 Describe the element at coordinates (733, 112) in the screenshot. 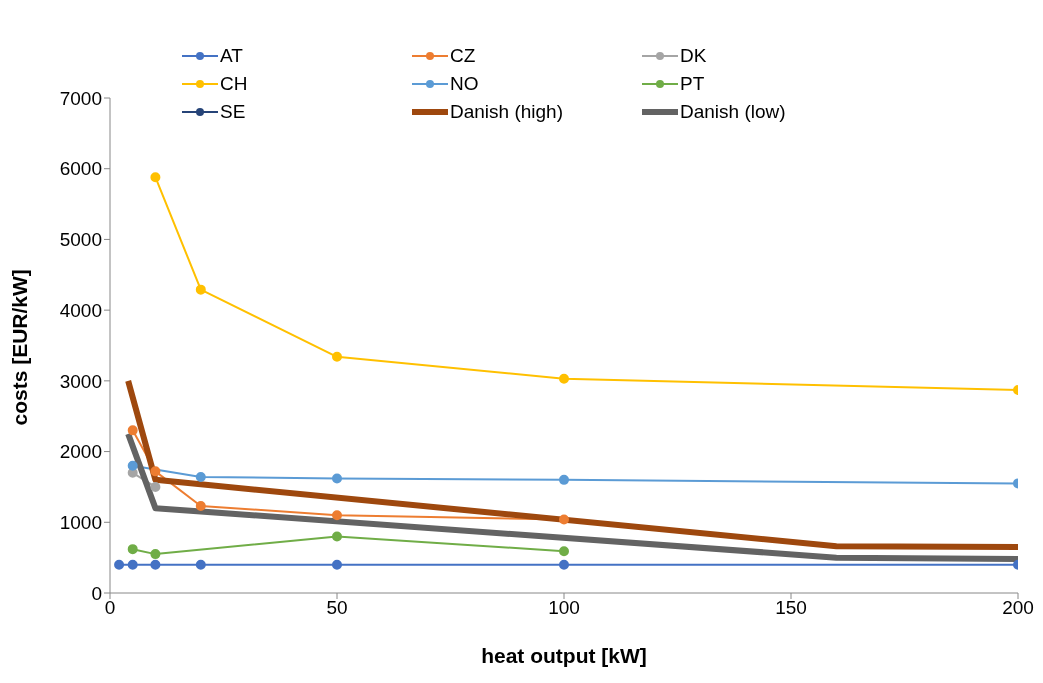

I see `legend-label: Danish (low)` at that location.